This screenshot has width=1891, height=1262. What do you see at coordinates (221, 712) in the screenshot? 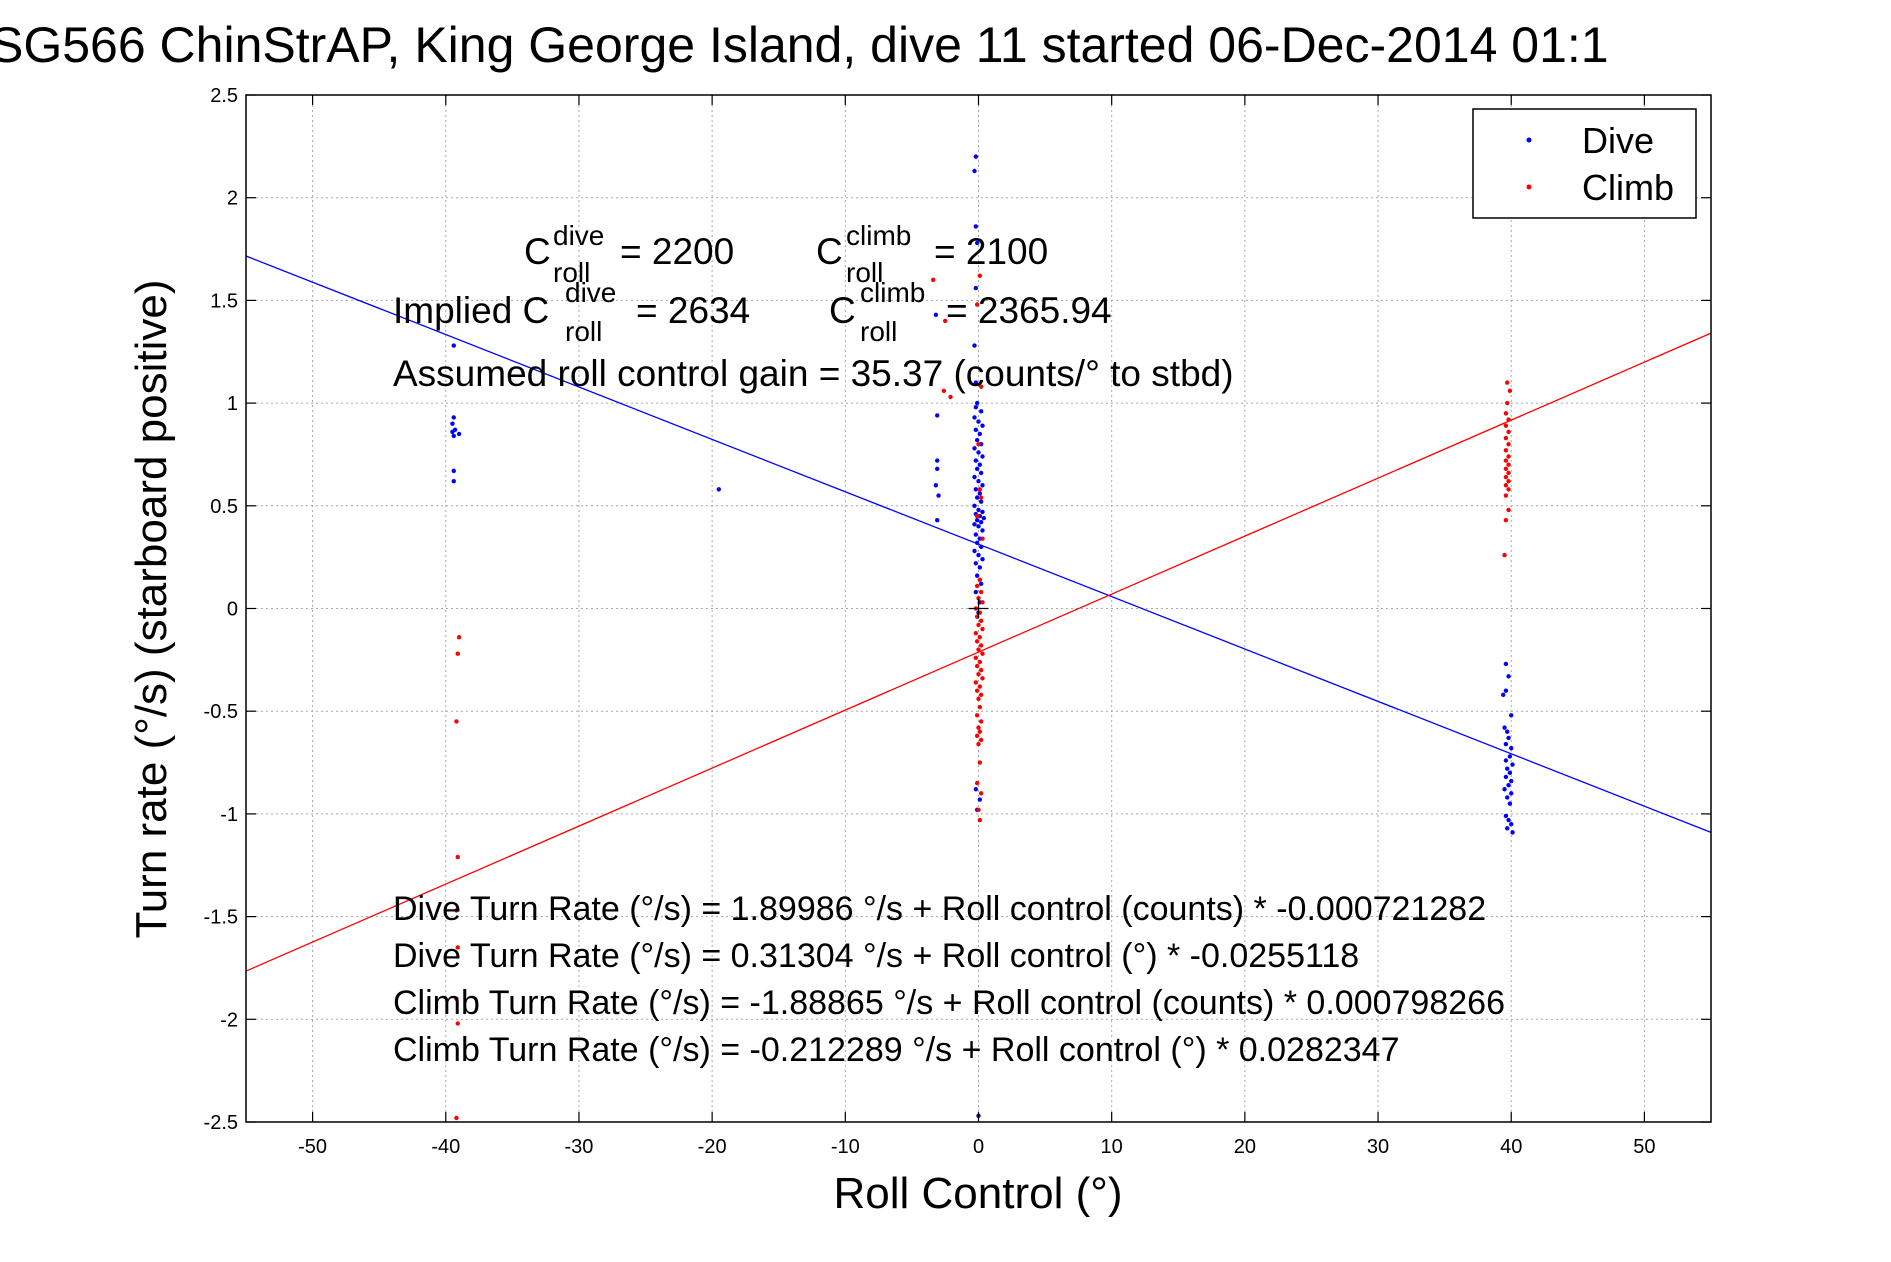
I see `y-tick-label: -0.5` at bounding box center [221, 712].